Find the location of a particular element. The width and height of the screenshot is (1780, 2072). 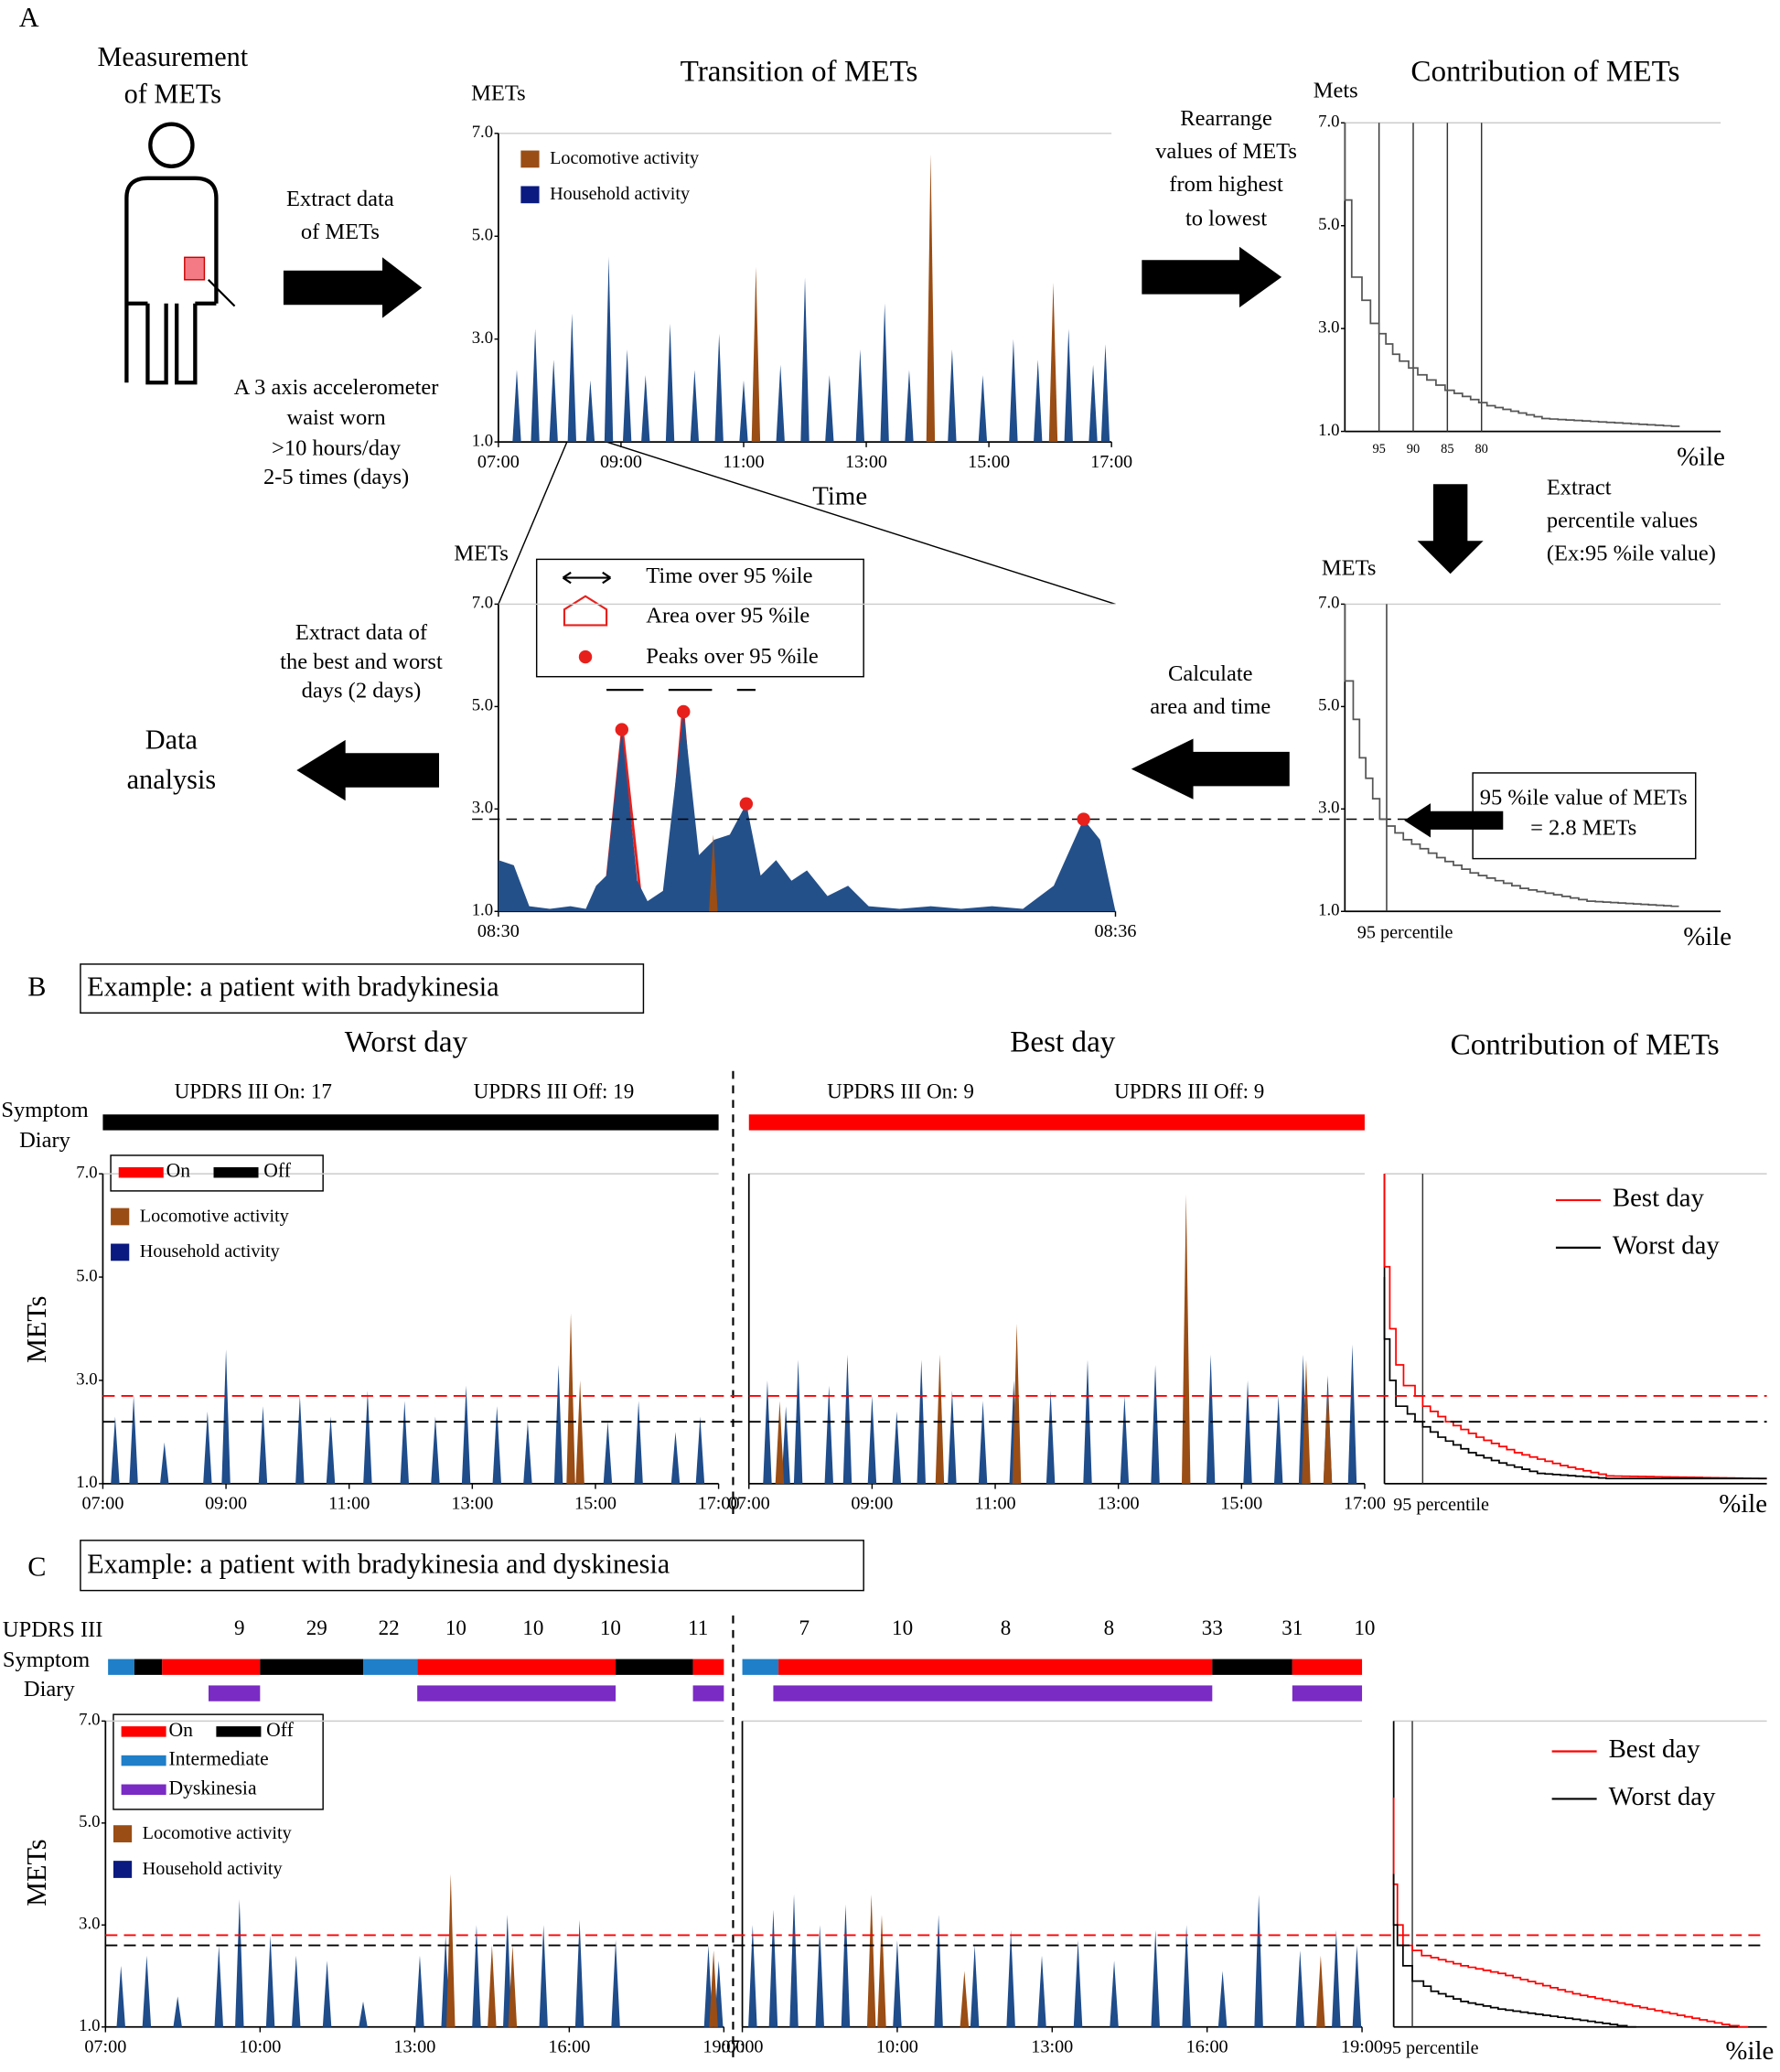

note: >10 hours/day is located at coordinates (337, 447).